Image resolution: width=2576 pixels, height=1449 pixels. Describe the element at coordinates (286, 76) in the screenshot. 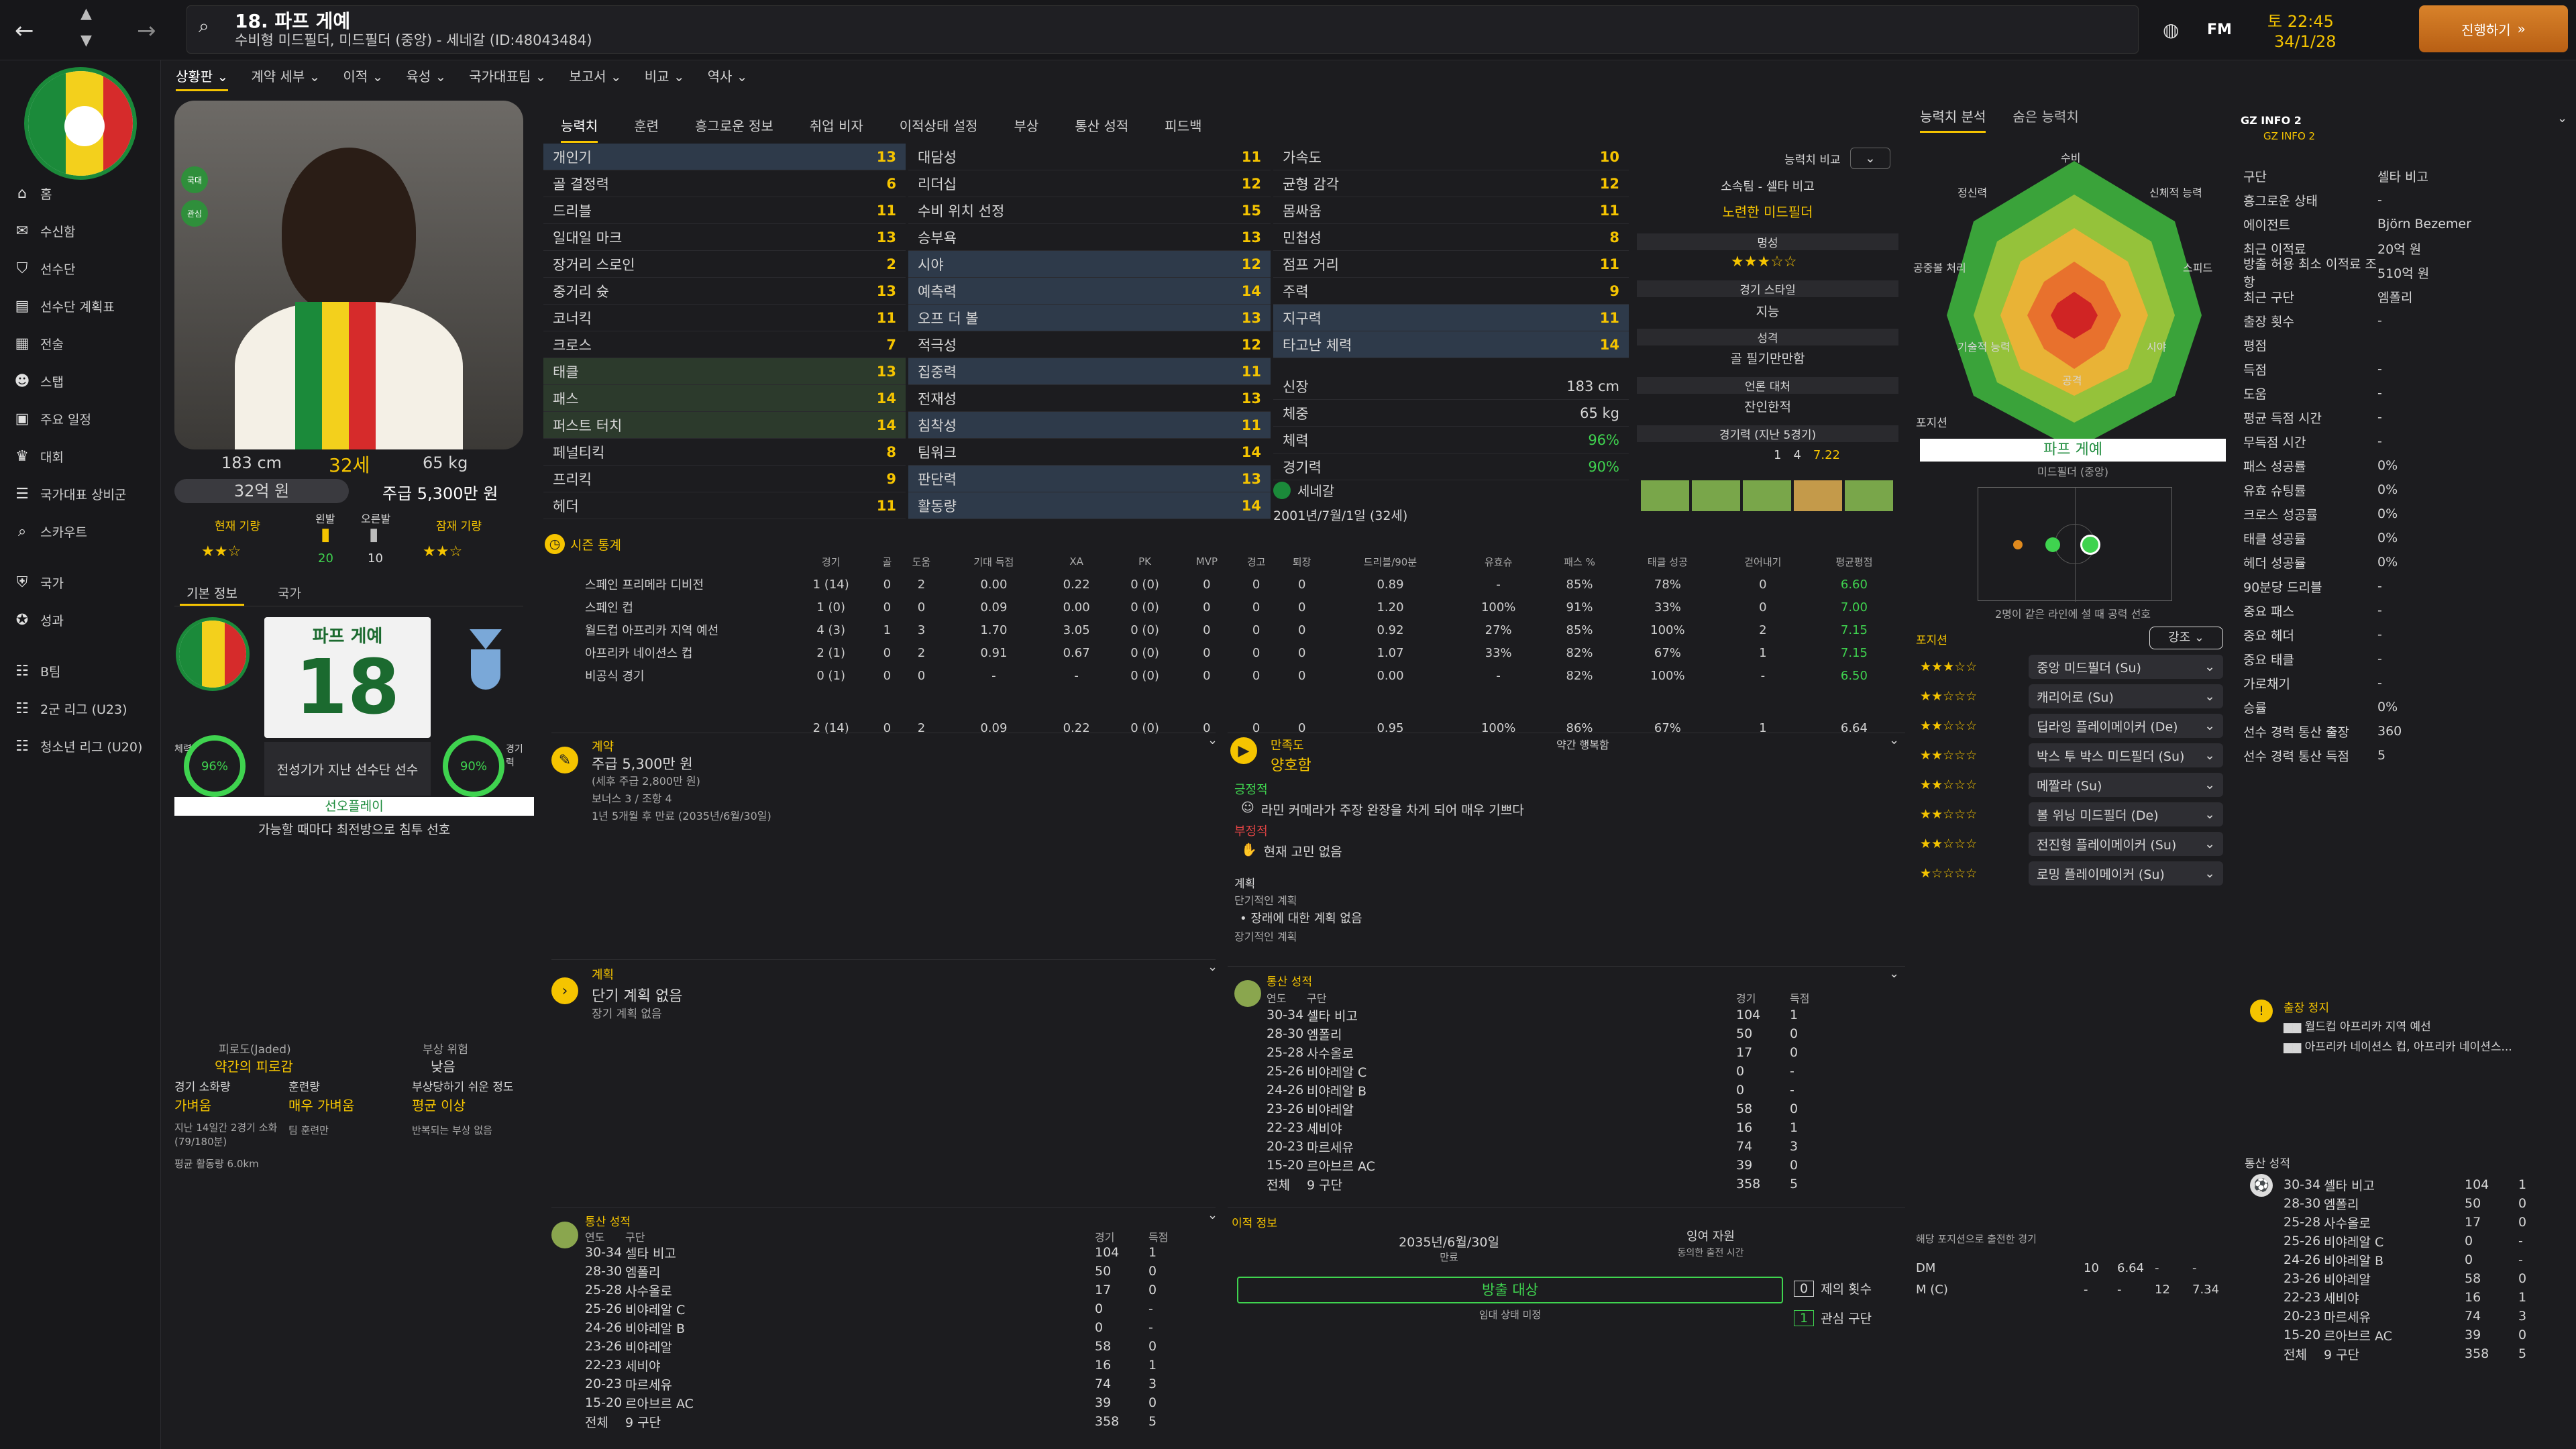

I see `menu-tab: 계약 세부 ⌄` at that location.